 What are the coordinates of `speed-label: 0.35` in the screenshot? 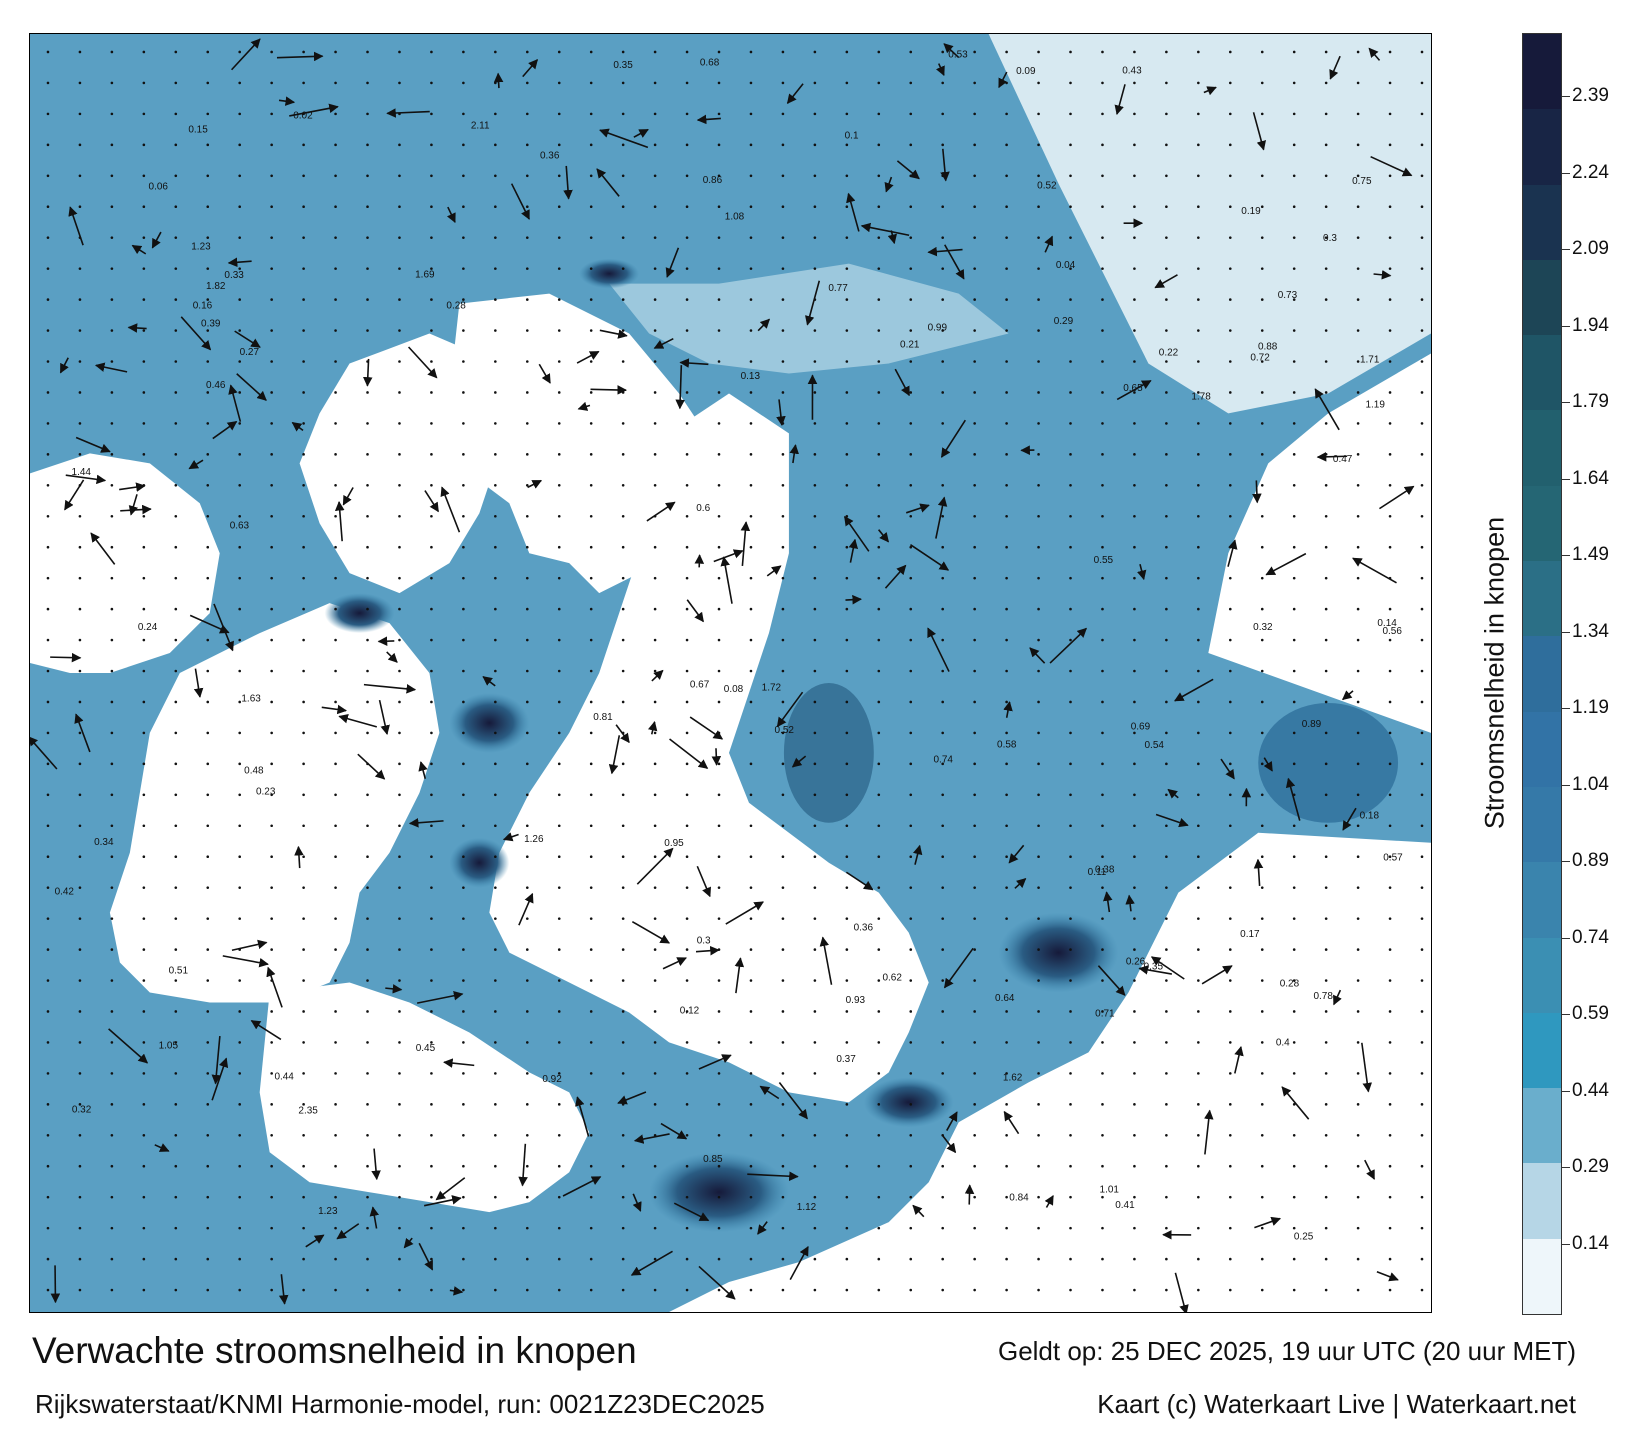 It's located at (1154, 966).